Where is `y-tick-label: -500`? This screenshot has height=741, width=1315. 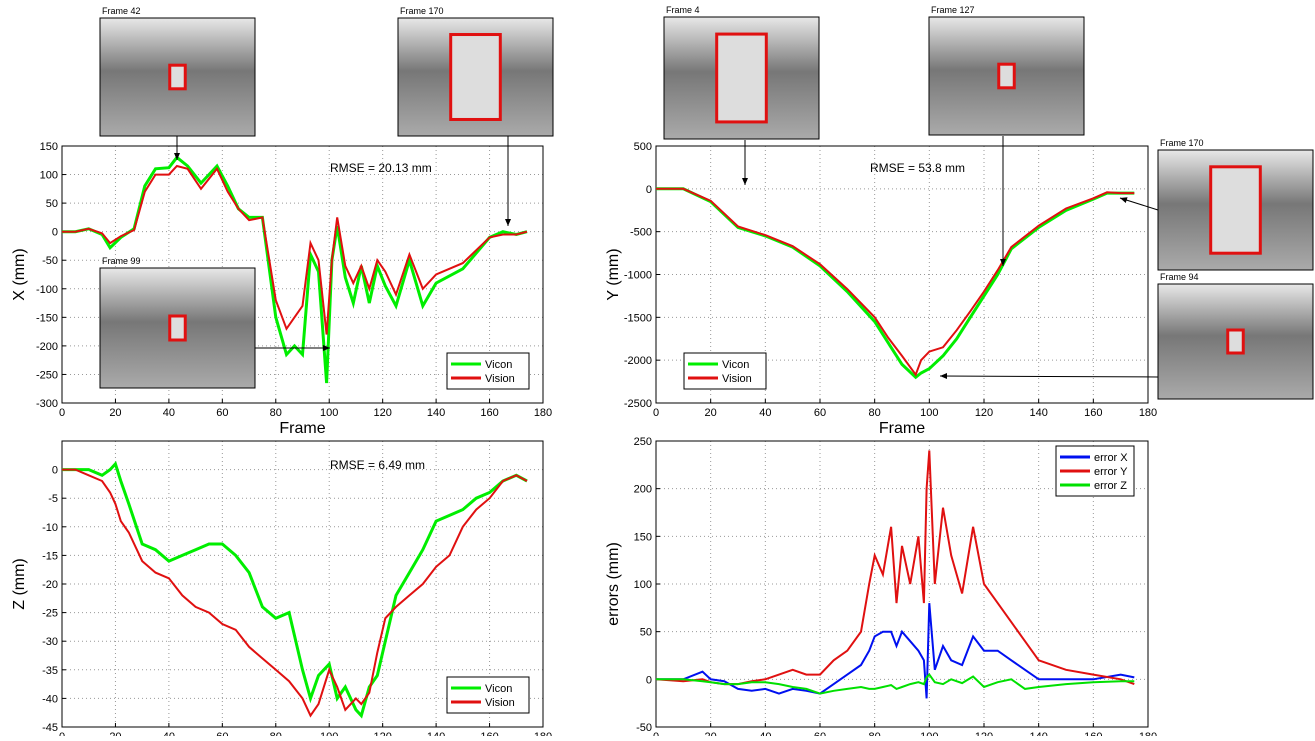 y-tick-label: -500 is located at coordinates (641, 233).